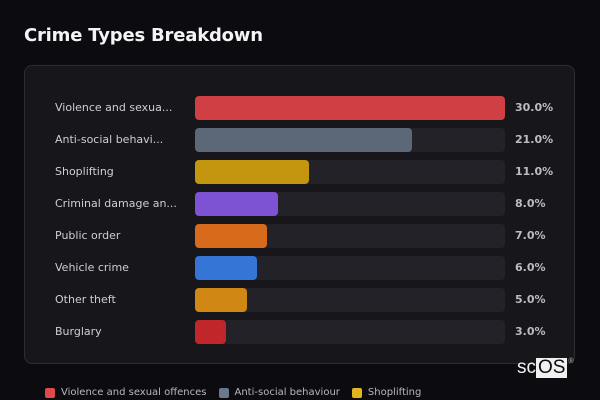 This screenshot has height=400, width=600. What do you see at coordinates (287, 392) in the screenshot?
I see `legend-label: Anti-social behaviour` at bounding box center [287, 392].